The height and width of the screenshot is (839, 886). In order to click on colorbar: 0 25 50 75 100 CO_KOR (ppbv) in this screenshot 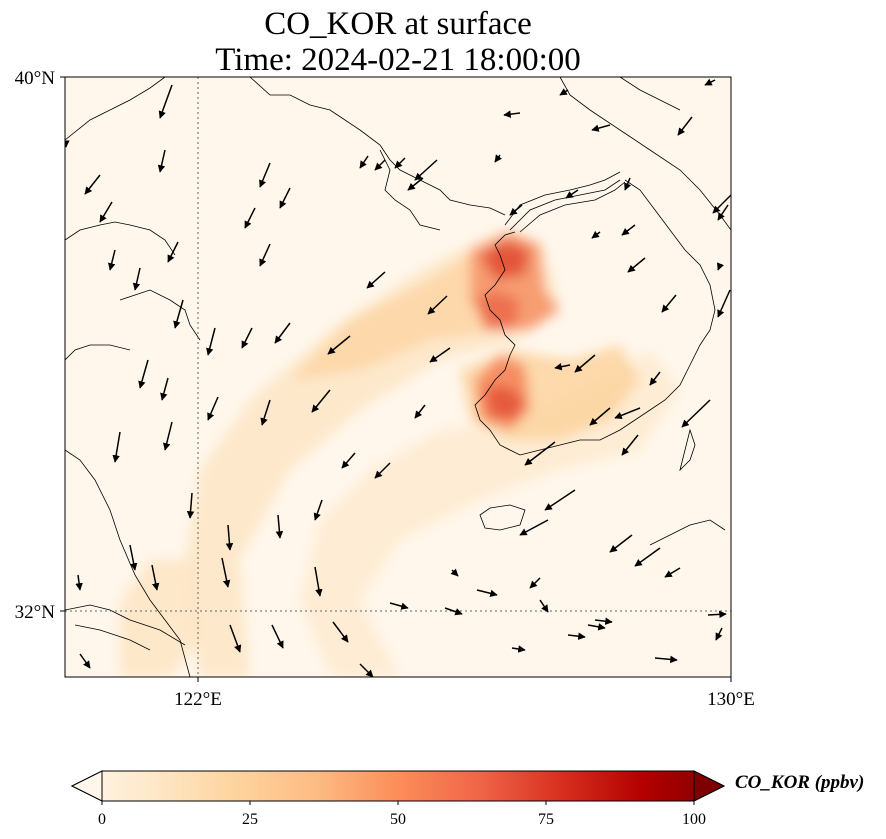, I will do `click(467, 799)`.